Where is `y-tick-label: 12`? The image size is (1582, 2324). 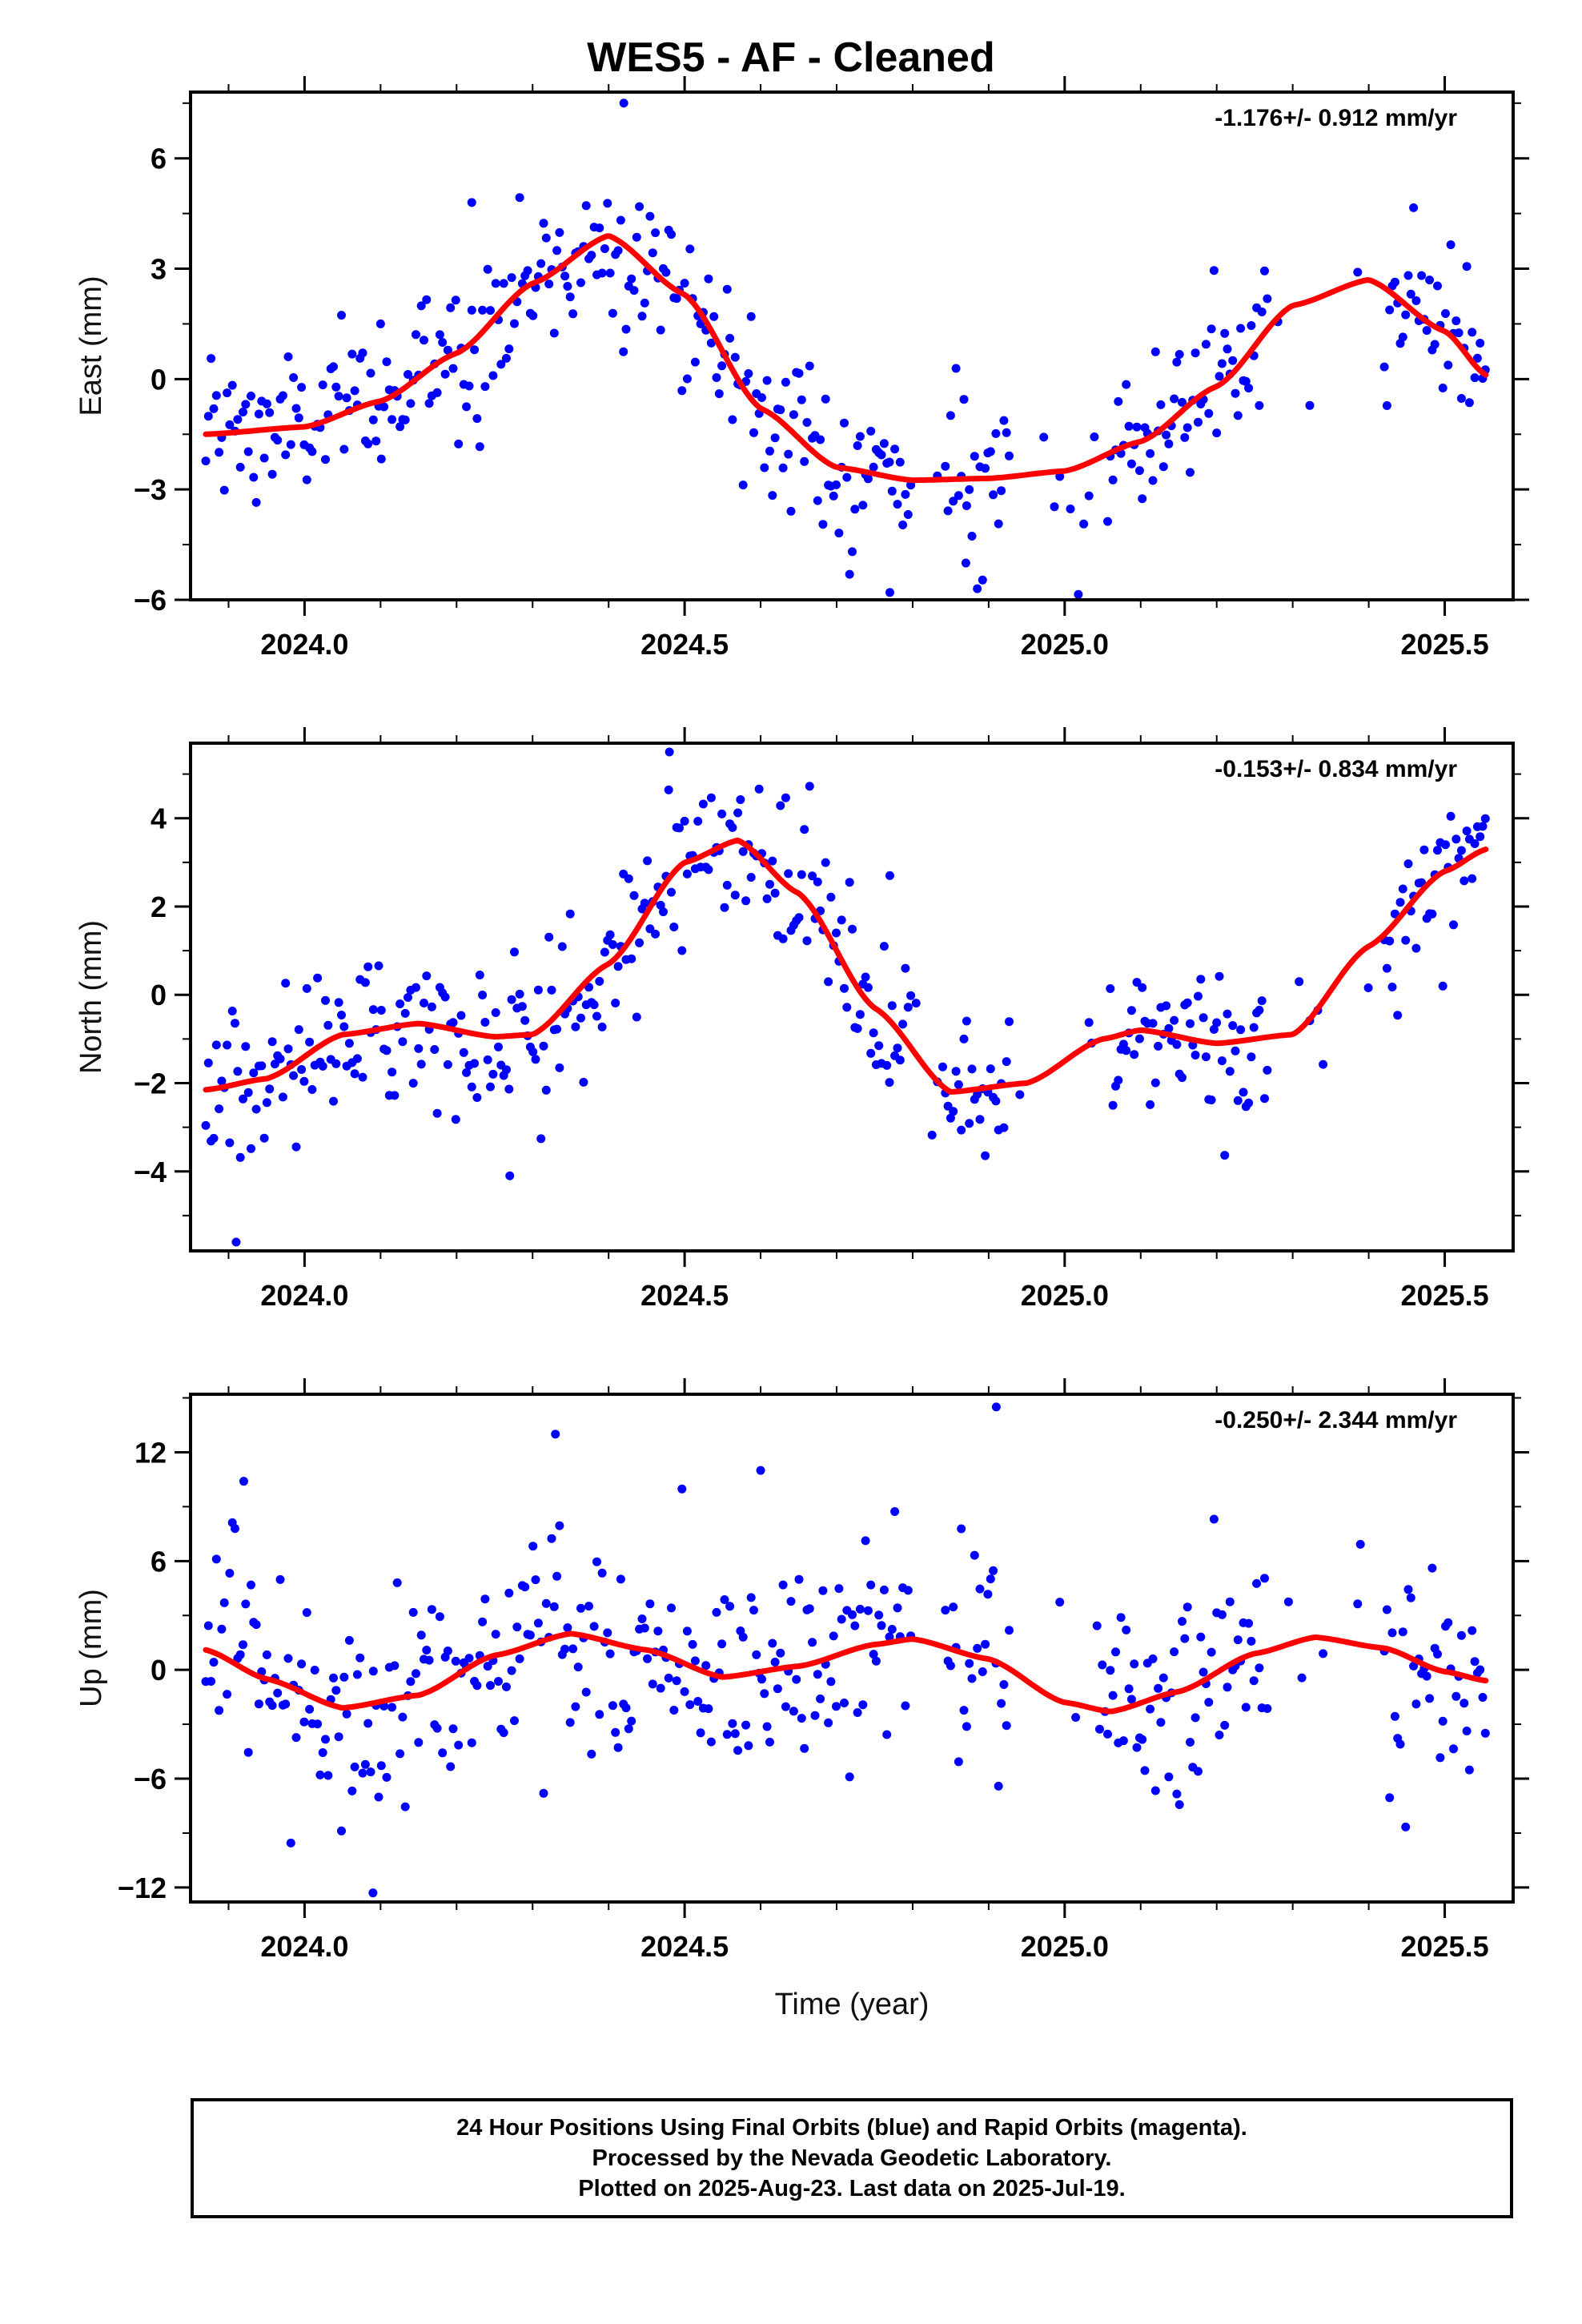 y-tick-label: 12 is located at coordinates (151, 1452).